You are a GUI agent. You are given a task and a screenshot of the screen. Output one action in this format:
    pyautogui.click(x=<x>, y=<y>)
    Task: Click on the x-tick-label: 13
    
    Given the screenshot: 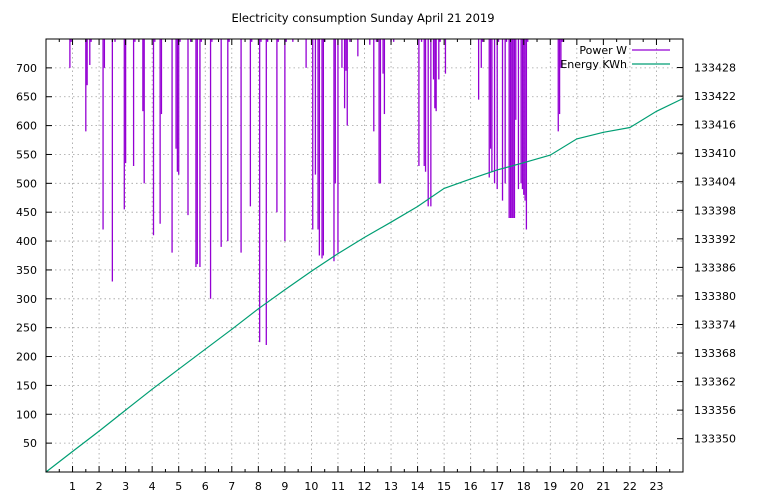 What is the action you would take?
    pyautogui.click(x=391, y=486)
    